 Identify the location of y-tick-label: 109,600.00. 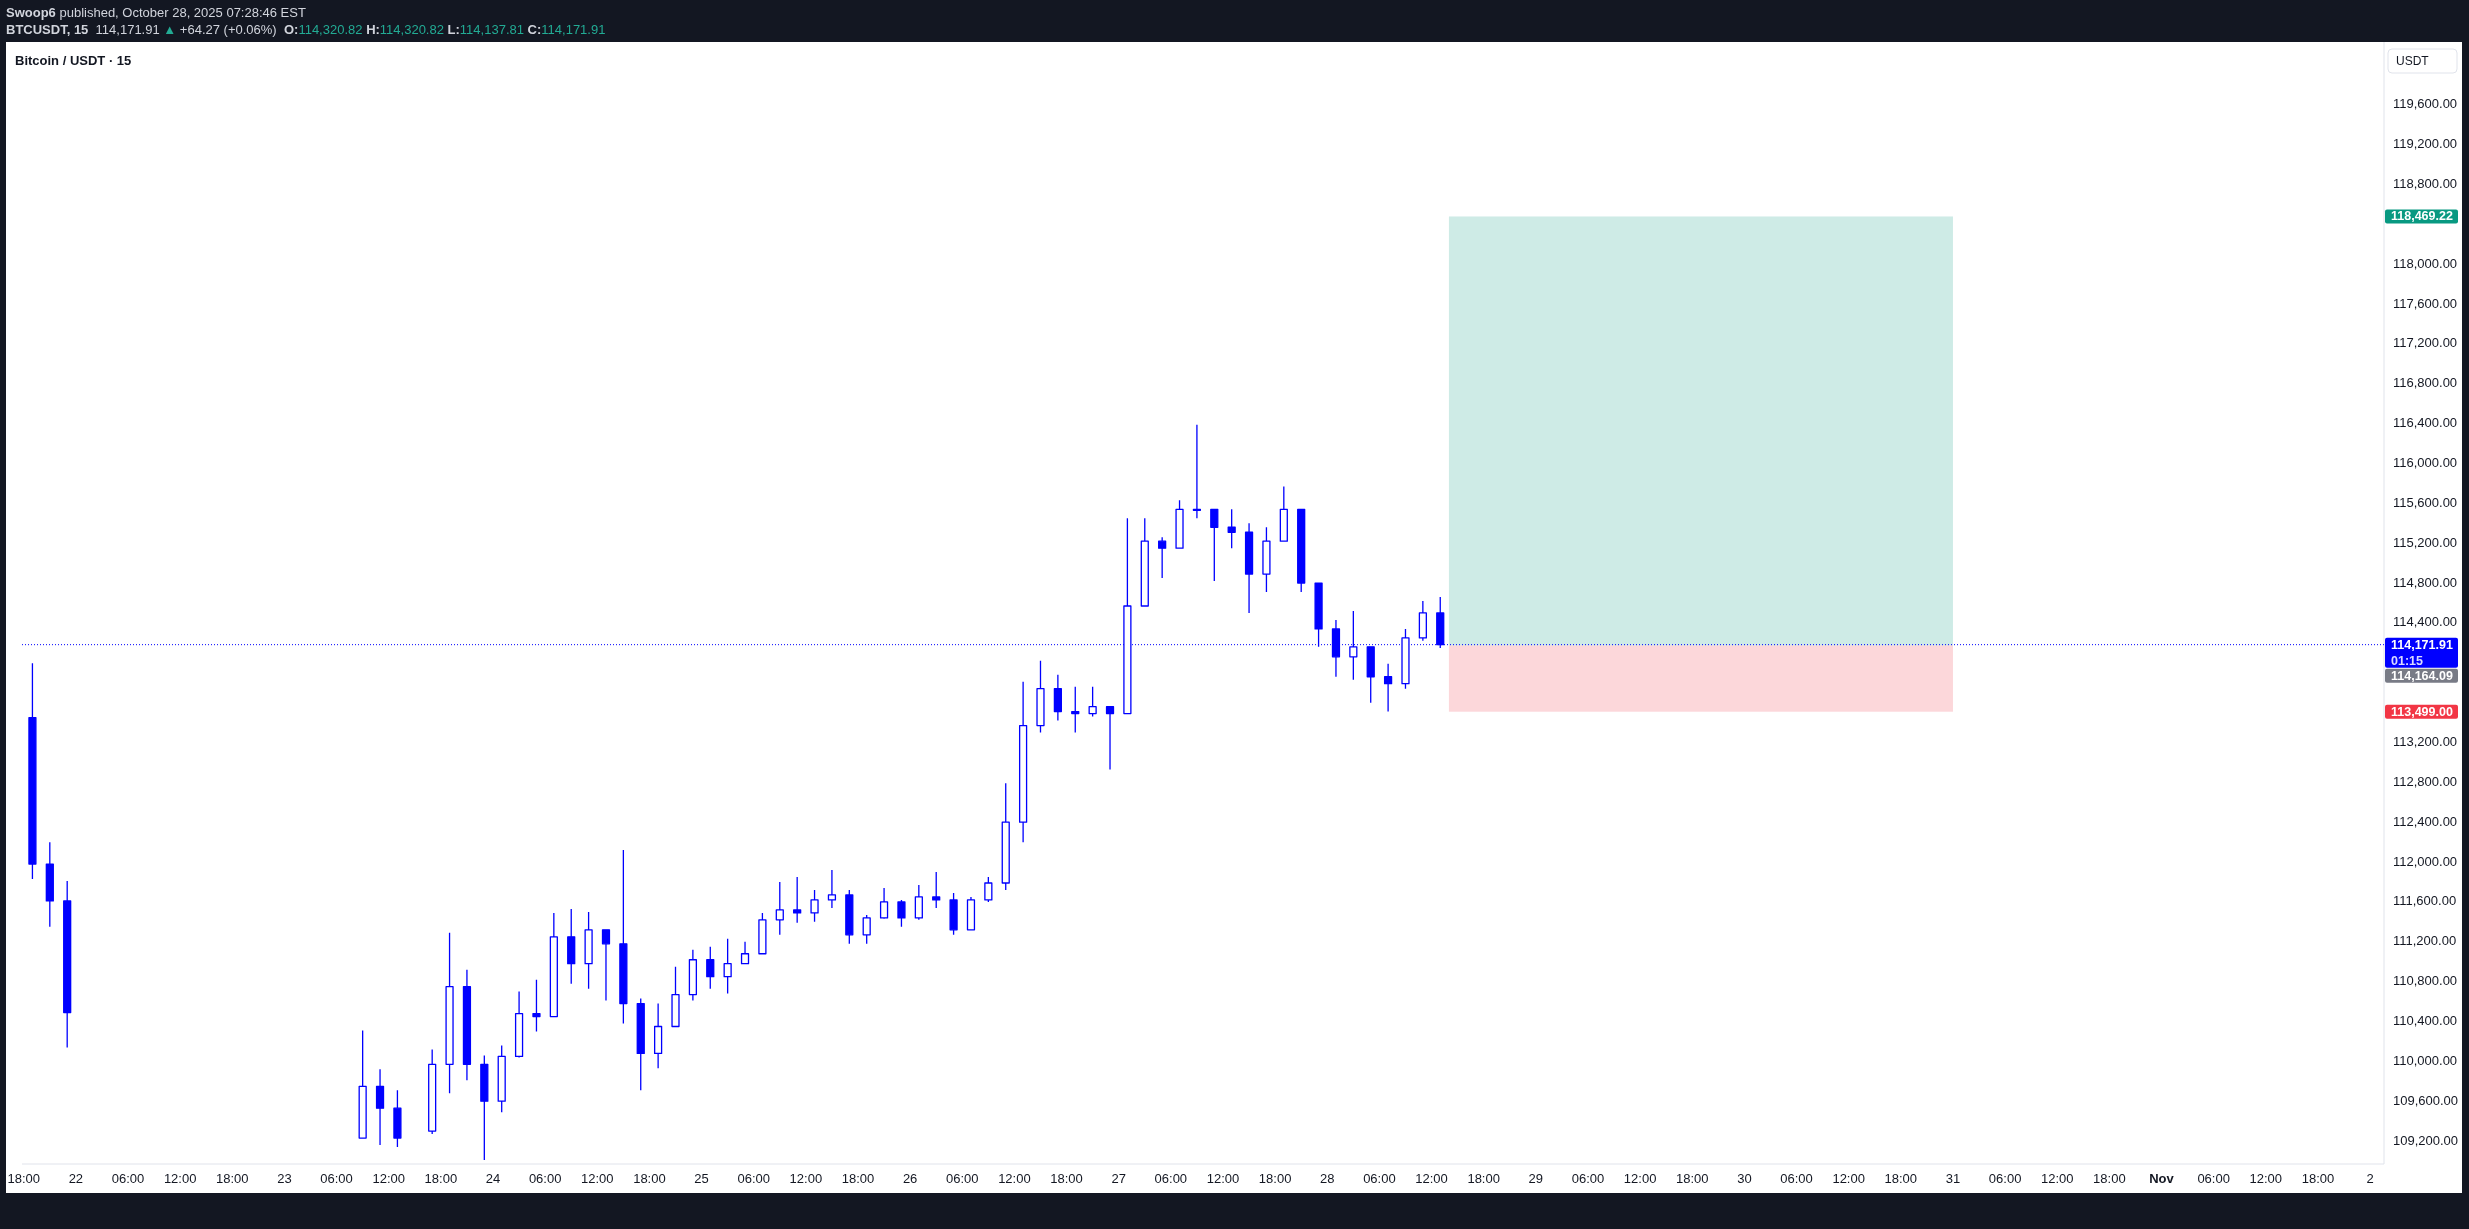
(2426, 1100).